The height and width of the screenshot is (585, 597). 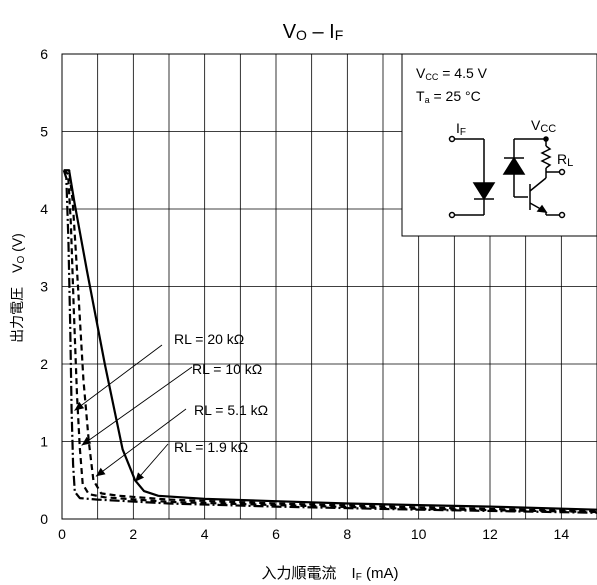 What do you see at coordinates (62, 534) in the screenshot?
I see `x-tick-label: 0` at bounding box center [62, 534].